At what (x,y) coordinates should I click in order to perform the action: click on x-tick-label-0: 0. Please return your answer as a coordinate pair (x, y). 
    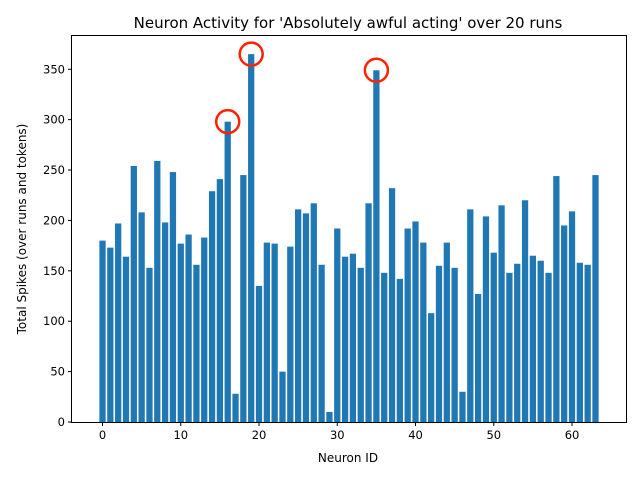
    Looking at the image, I should click on (102, 435).